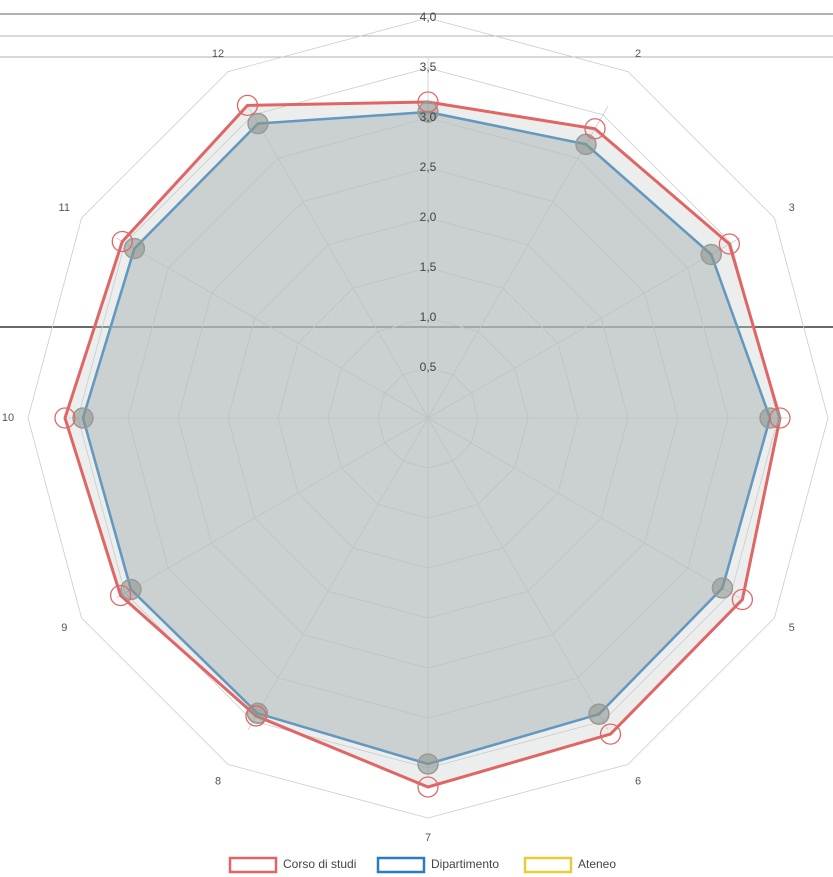 Image resolution: width=833 pixels, height=877 pixels. I want to click on category-label: 10, so click(8, 418).